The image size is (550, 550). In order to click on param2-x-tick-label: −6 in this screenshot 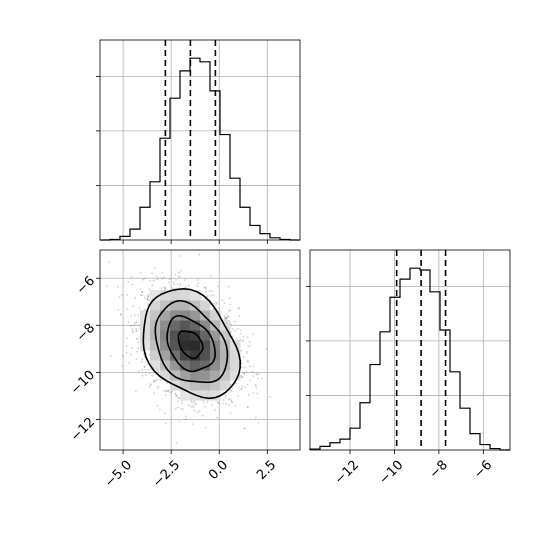, I will do `click(483, 470)`.